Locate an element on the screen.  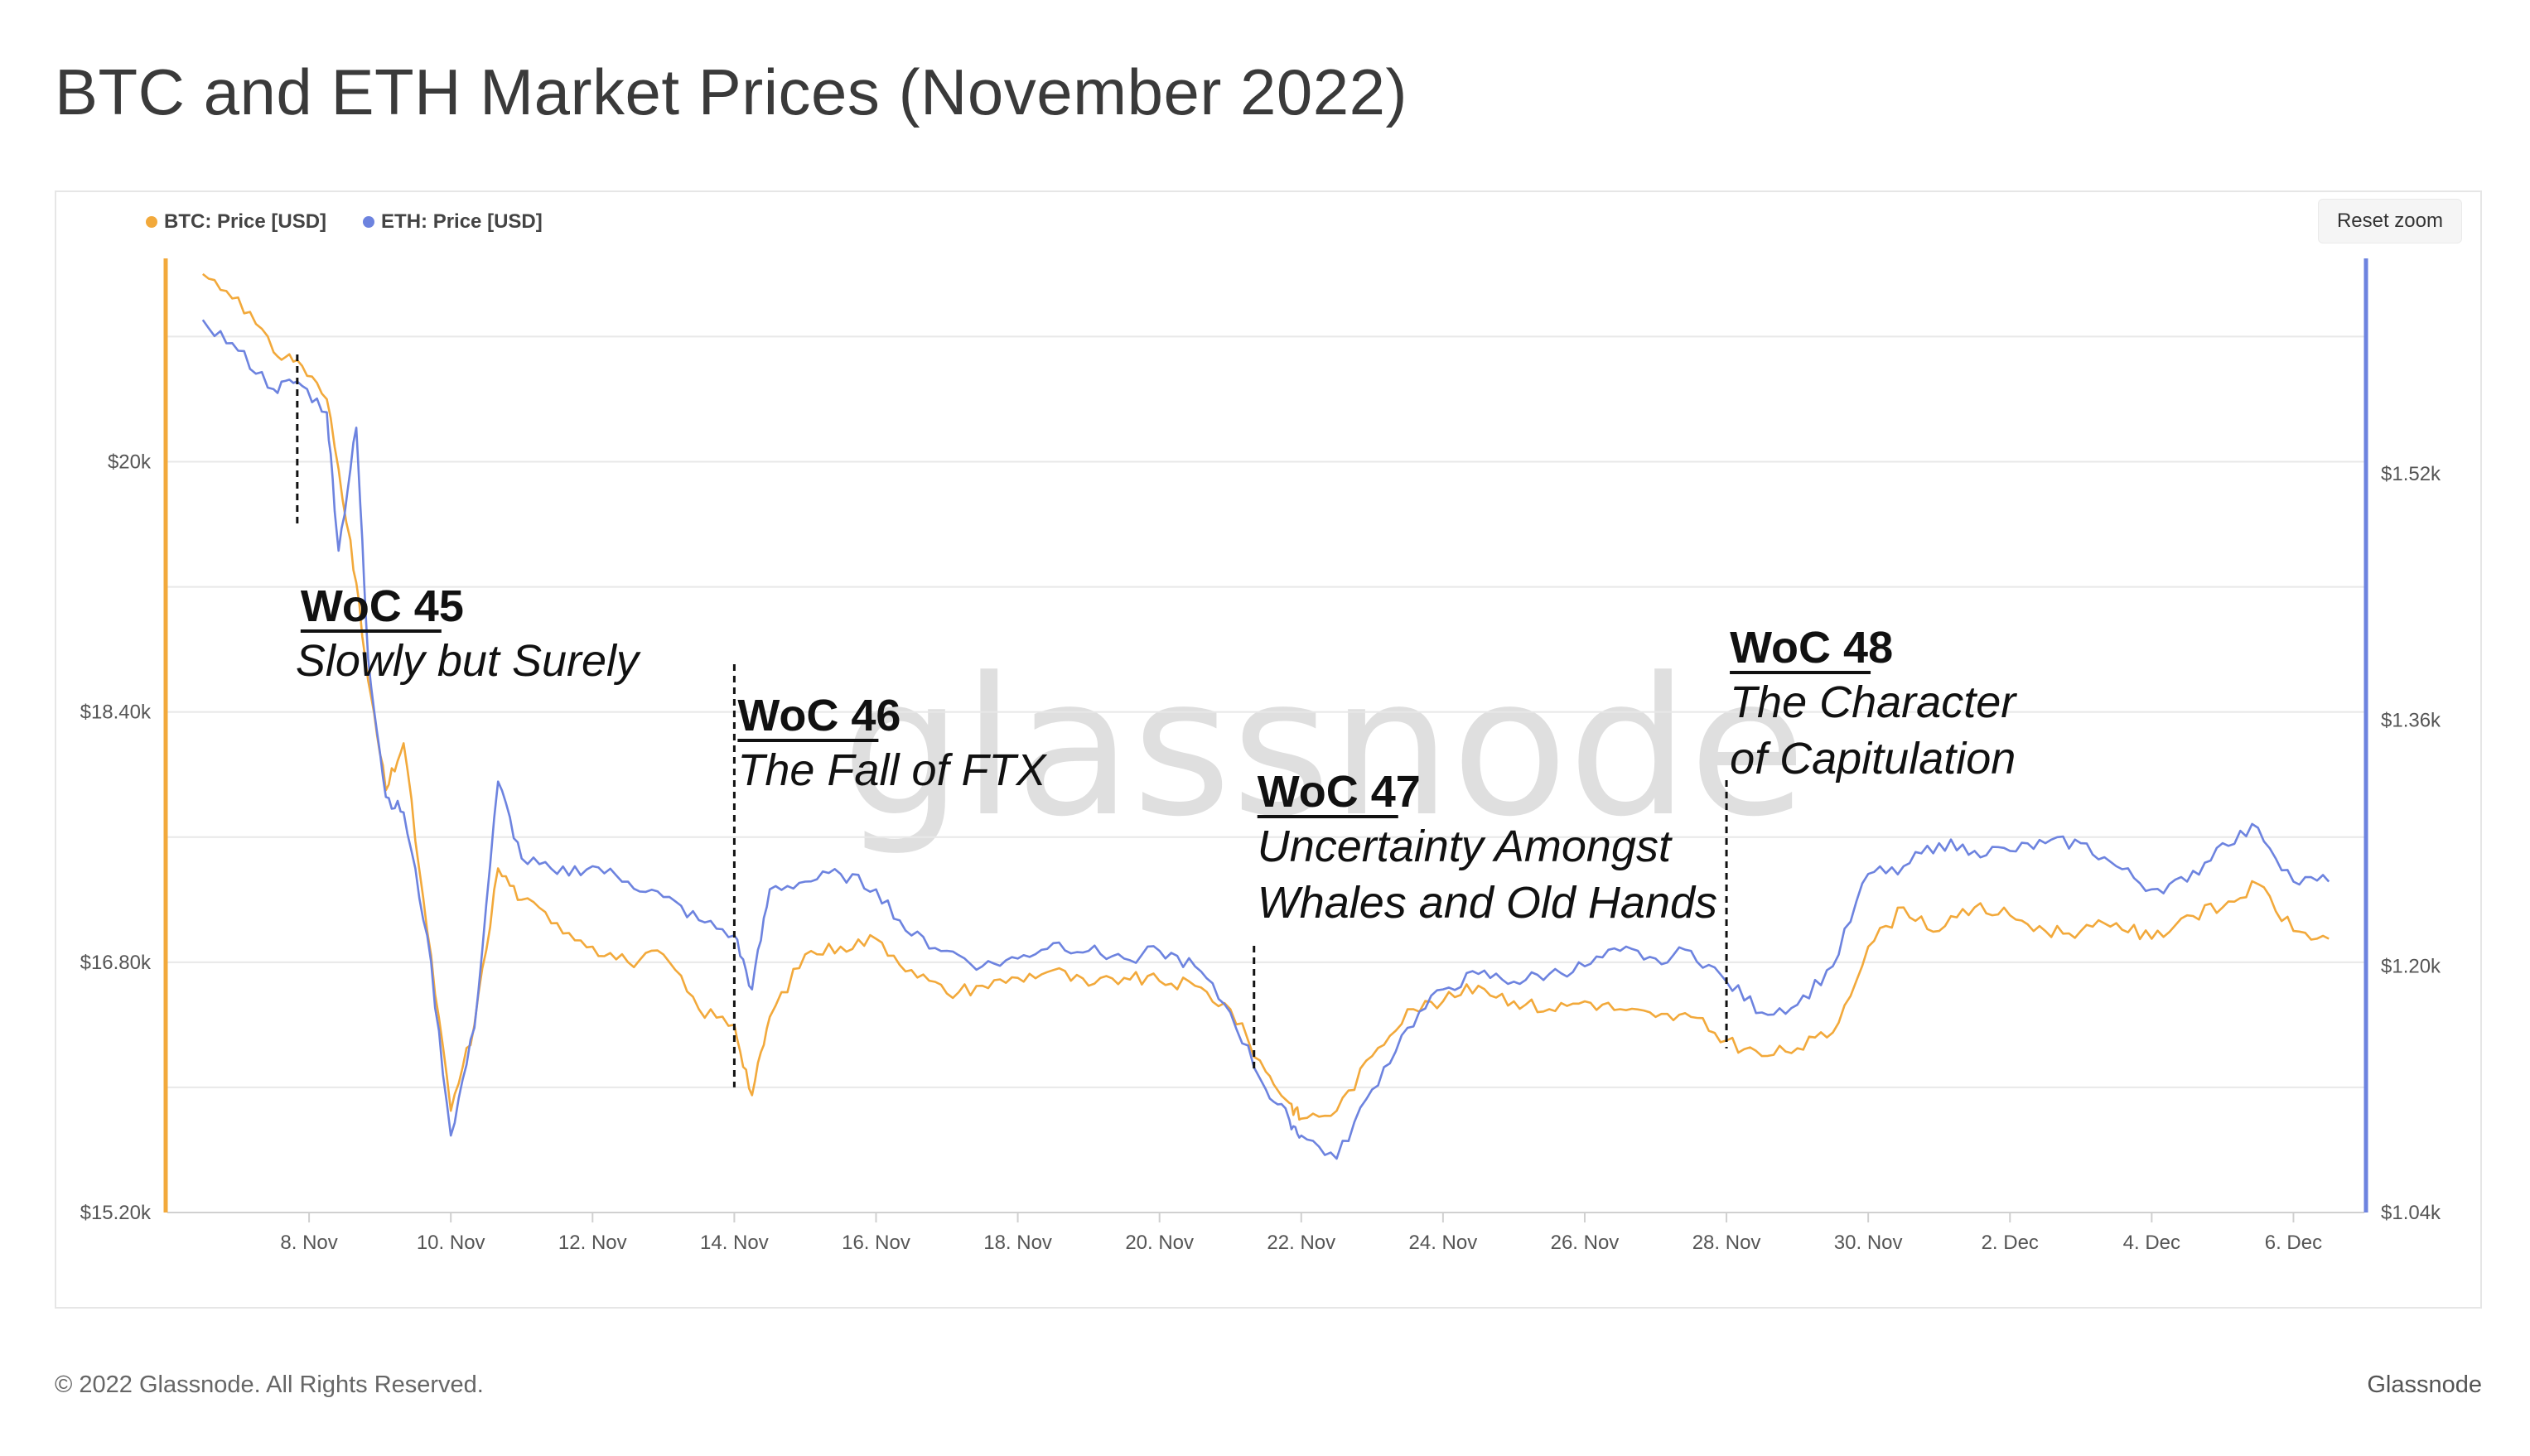
brand-text: Glassnode is located at coordinates (2424, 1385).